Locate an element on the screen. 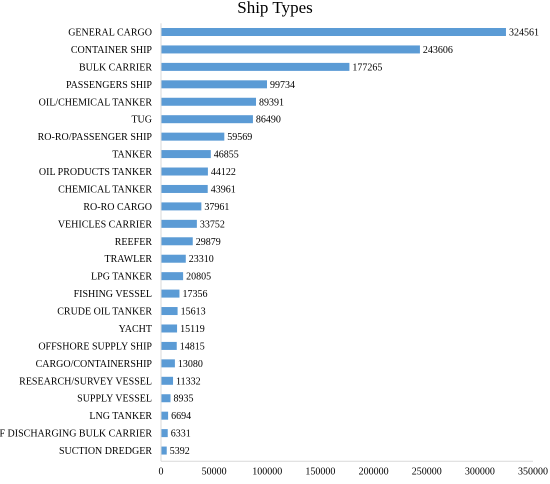 This screenshot has width=550, height=484. bar-group: OIL/CHEMICAL TANKER 89391 is located at coordinates (161, 102).